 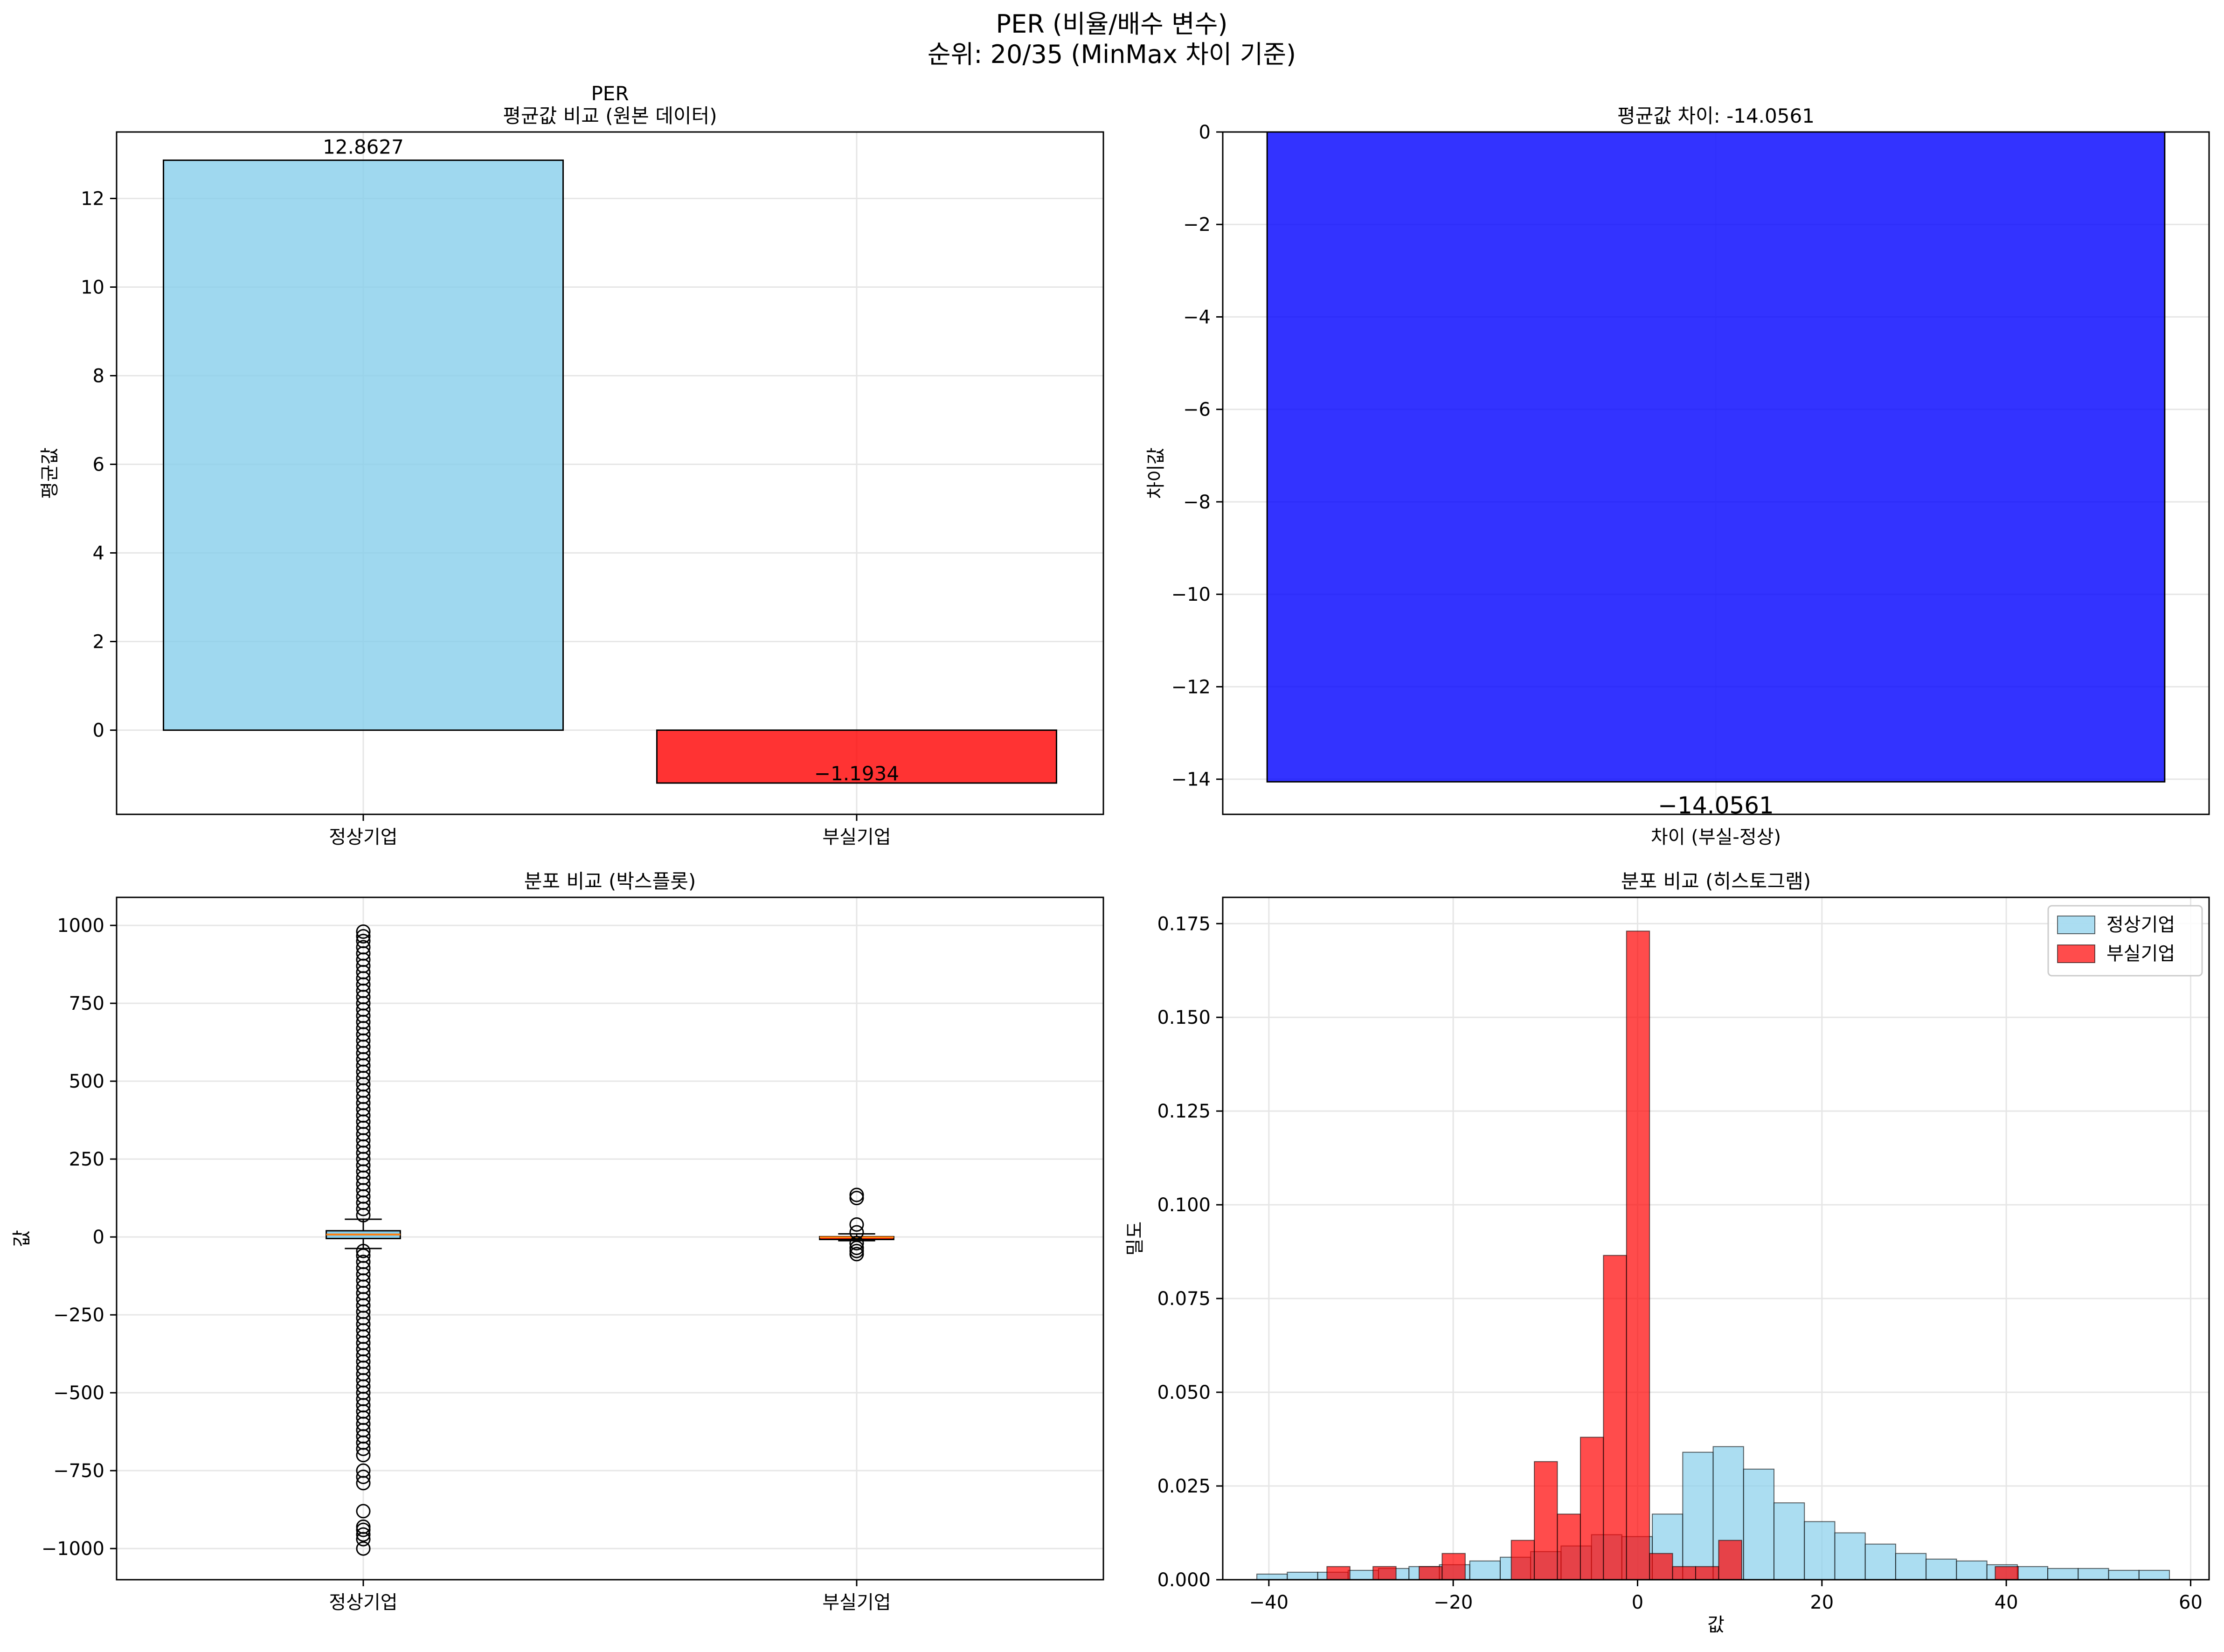 What do you see at coordinates (1453, 1602) in the screenshot?
I see `x-tick-label: −20` at bounding box center [1453, 1602].